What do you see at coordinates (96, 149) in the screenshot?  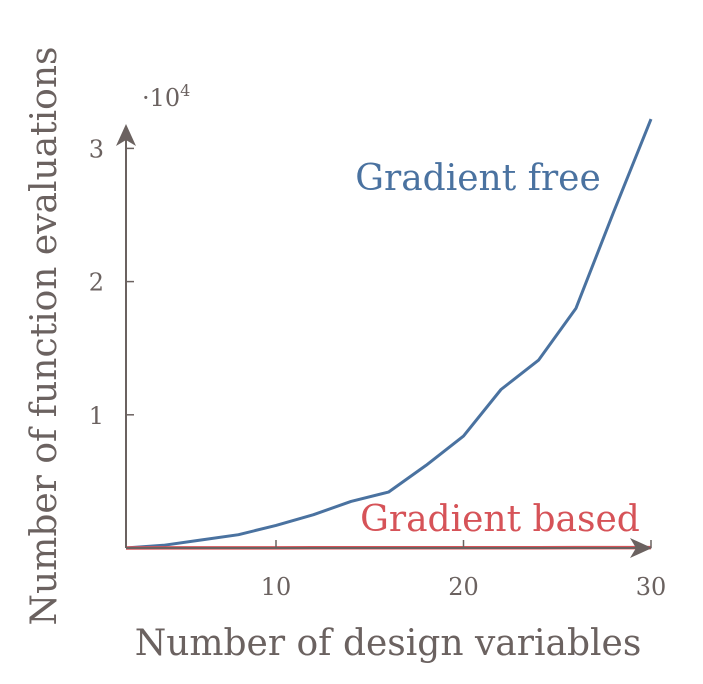 I see `y-tick-label: 3` at bounding box center [96, 149].